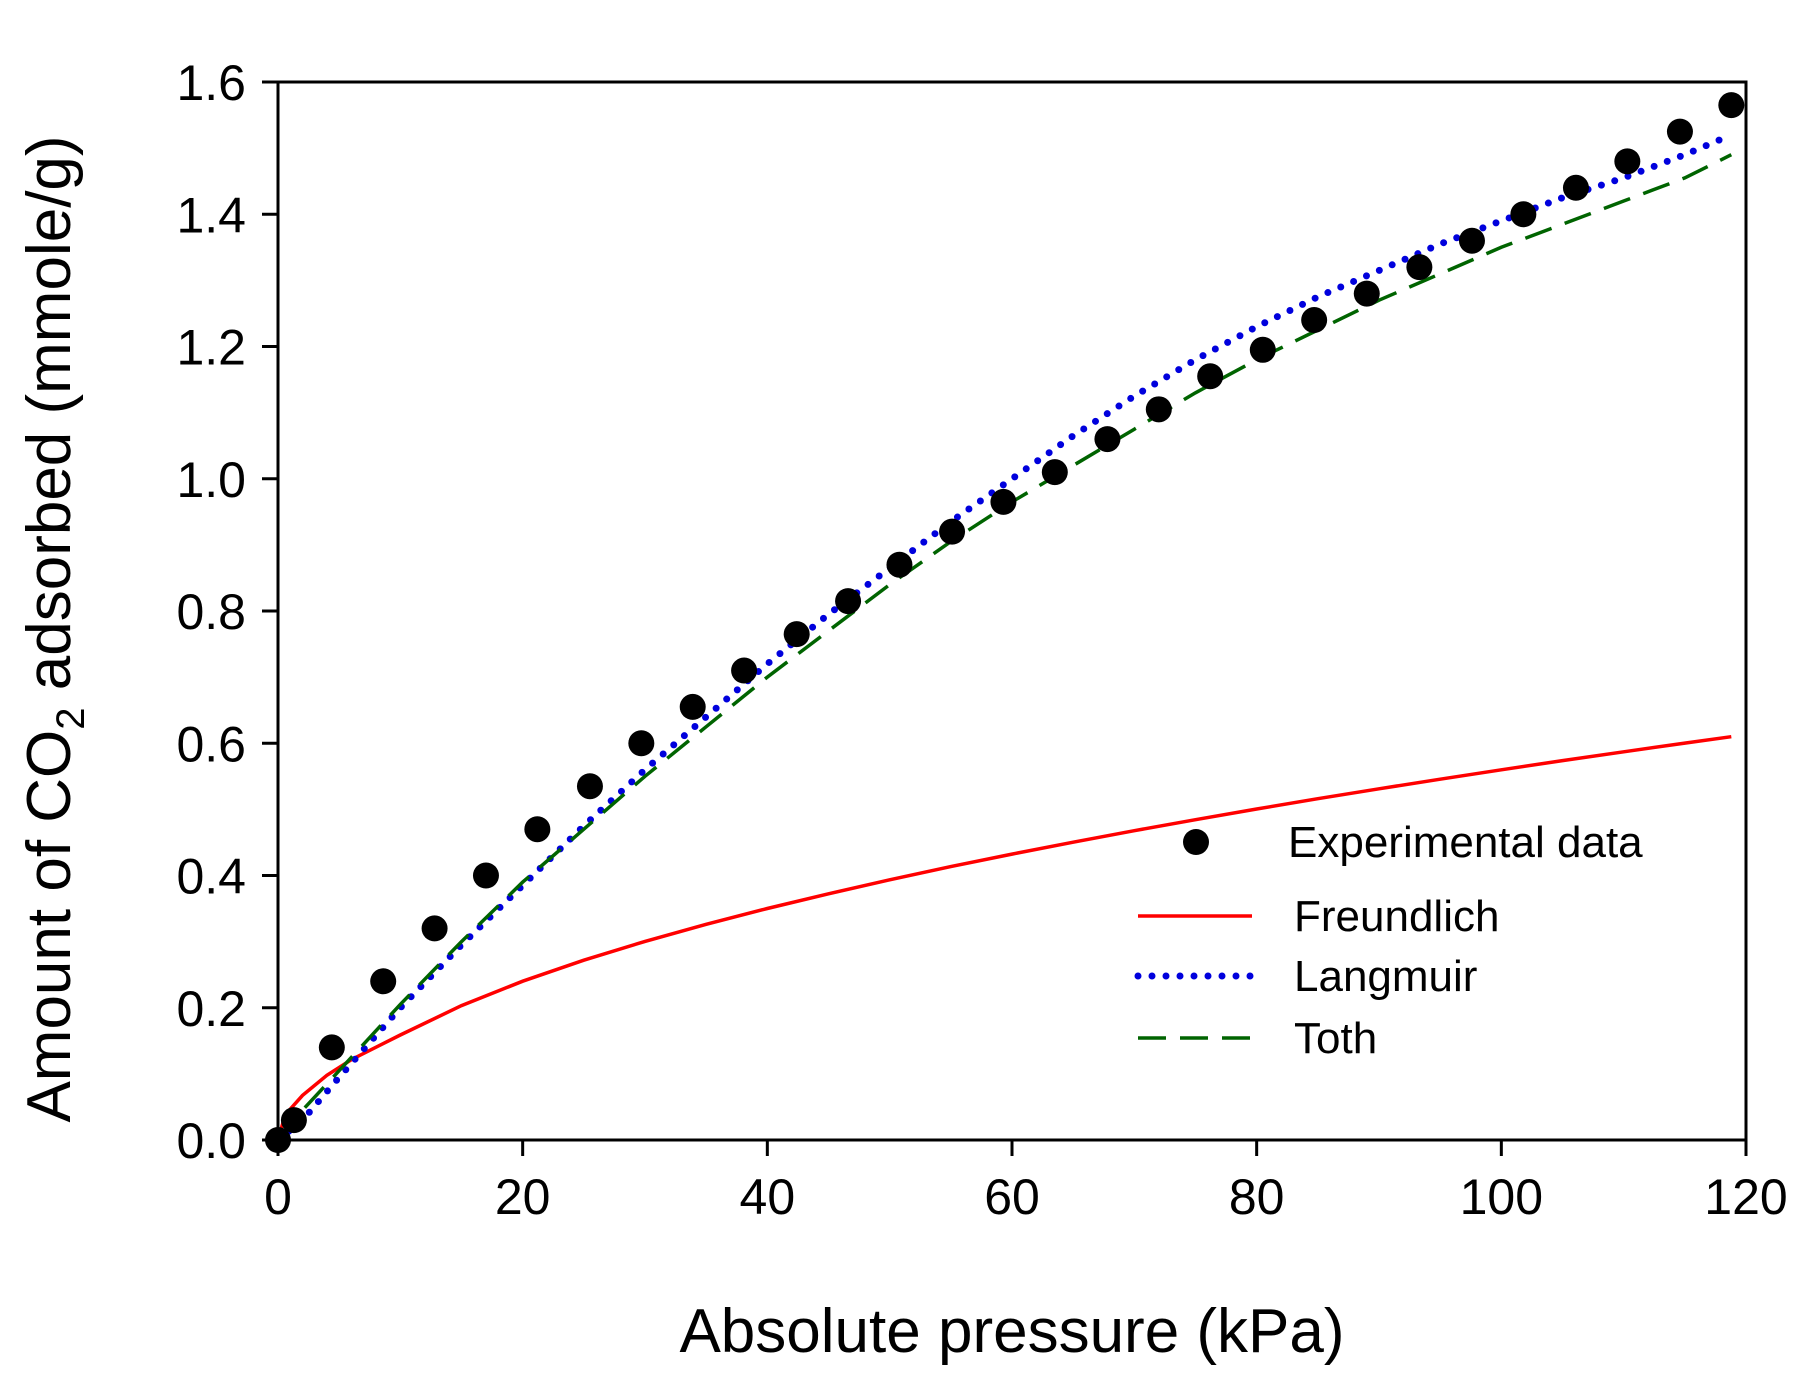 Image resolution: width=1804 pixels, height=1390 pixels. What do you see at coordinates (1196, 842) in the screenshot?
I see `legend-marker-experimental` at bounding box center [1196, 842].